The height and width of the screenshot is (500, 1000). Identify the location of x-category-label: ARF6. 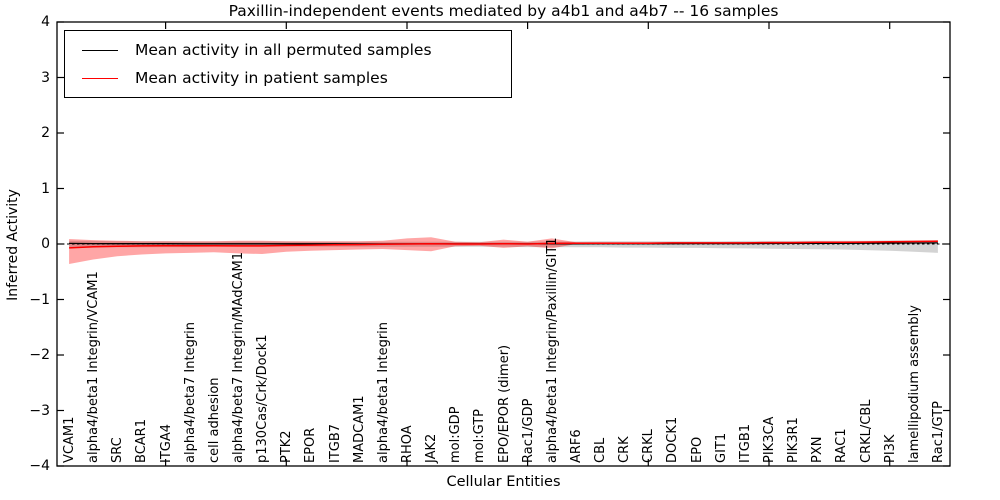
(576, 446).